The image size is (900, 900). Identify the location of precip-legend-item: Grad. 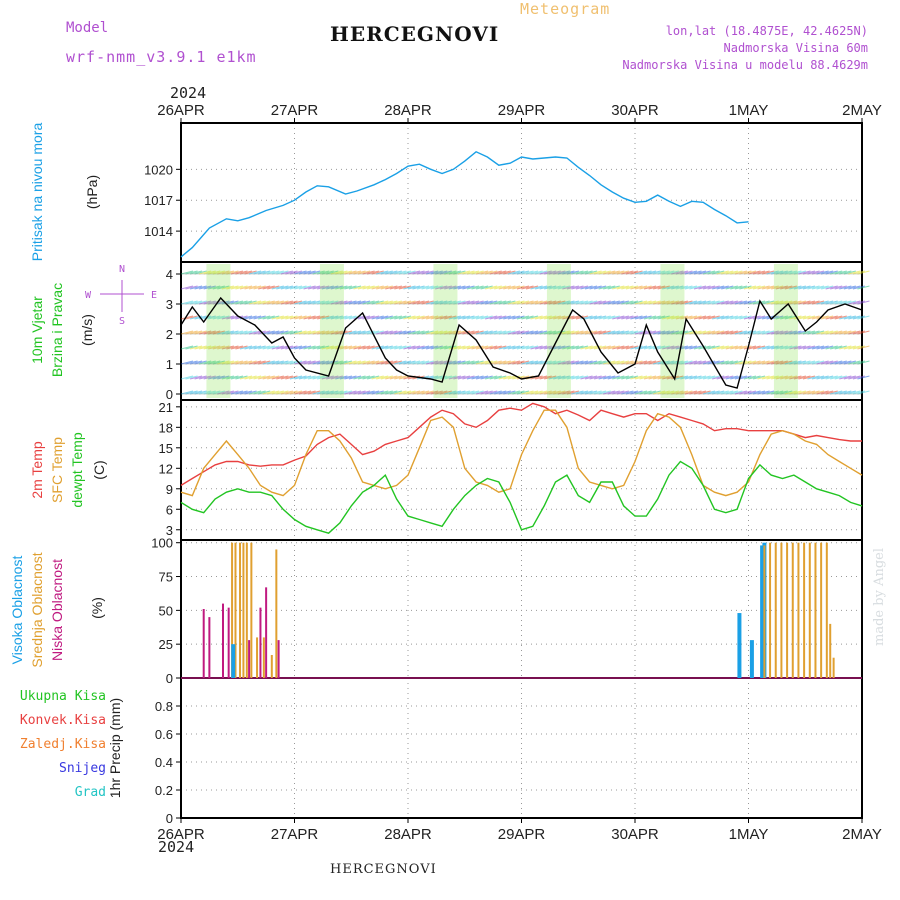
(90, 792).